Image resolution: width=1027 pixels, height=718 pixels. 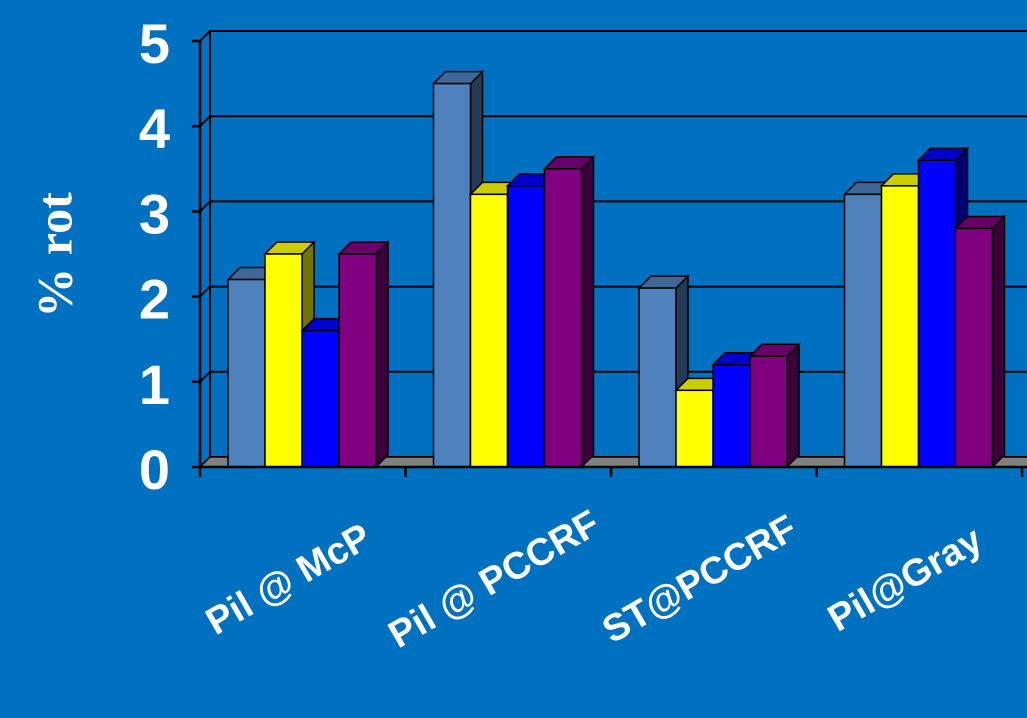 I want to click on y-tick-labels: 0 1 2 3 4 5, so click(x=154, y=256).